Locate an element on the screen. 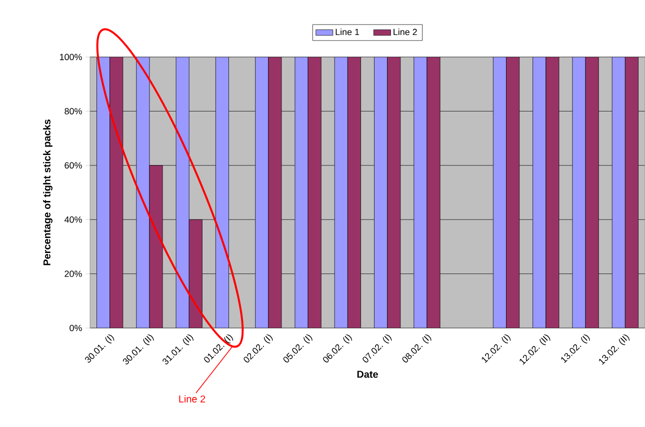 Image resolution: width=645 pixels, height=427 pixels. y-axis-title: Percentage of tight stick packs is located at coordinates (47, 193).